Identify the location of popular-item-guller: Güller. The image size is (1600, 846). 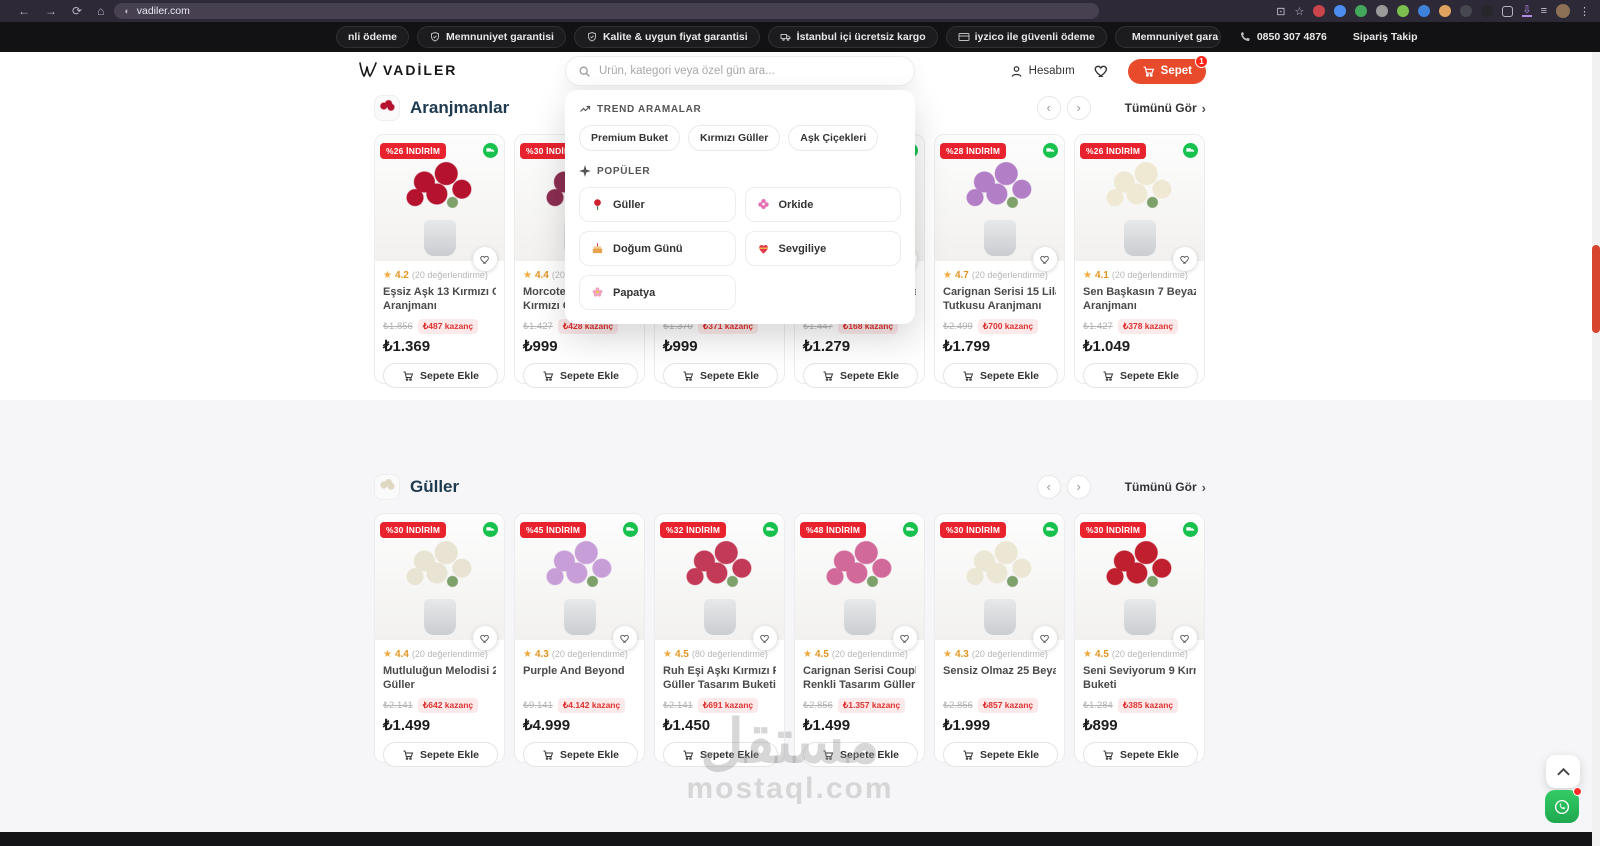
(657, 204).